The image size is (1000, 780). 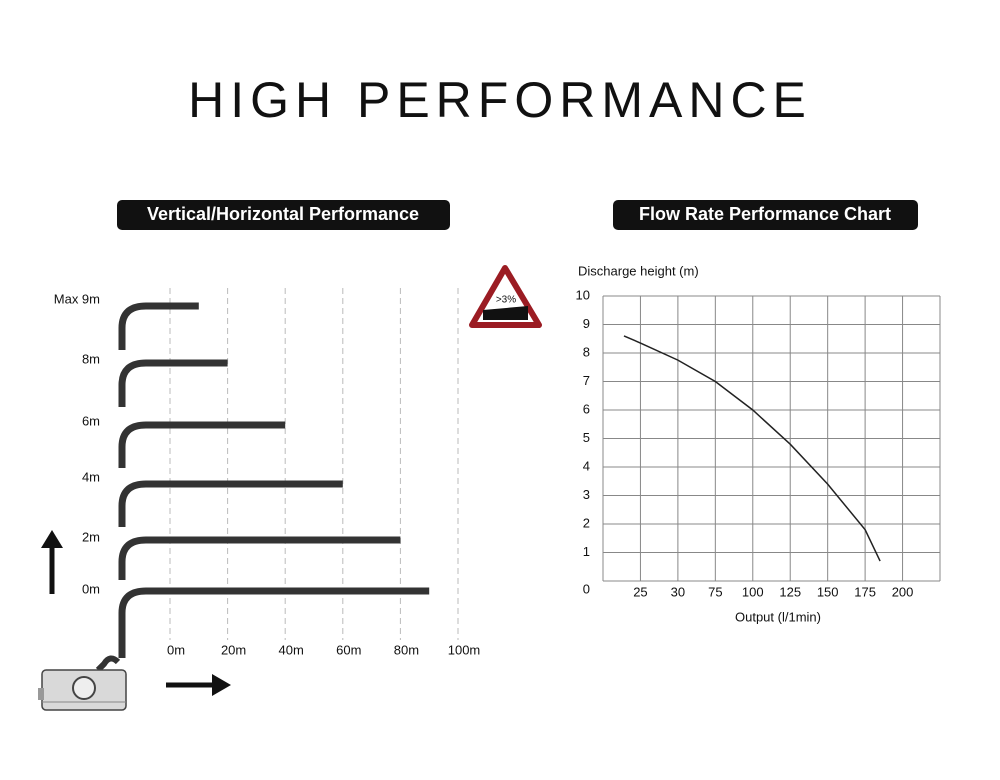 What do you see at coordinates (586, 551) in the screenshot?
I see `y-tick-label: 1` at bounding box center [586, 551].